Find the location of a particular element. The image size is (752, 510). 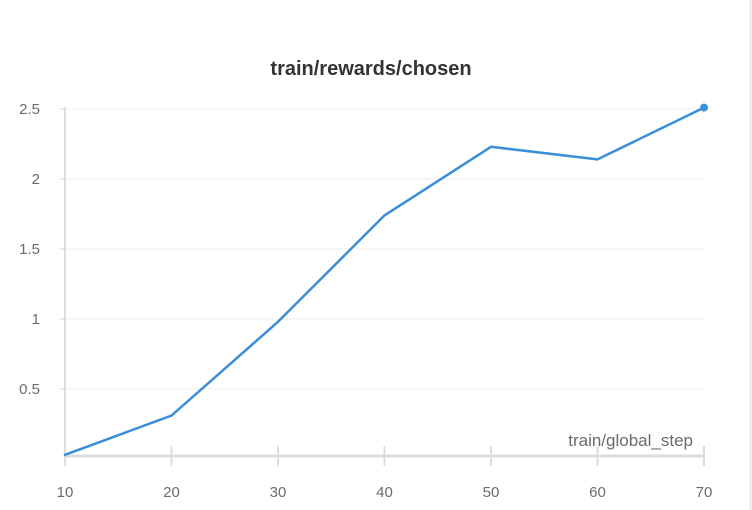

y-tick-label: 0.5 is located at coordinates (29, 389).